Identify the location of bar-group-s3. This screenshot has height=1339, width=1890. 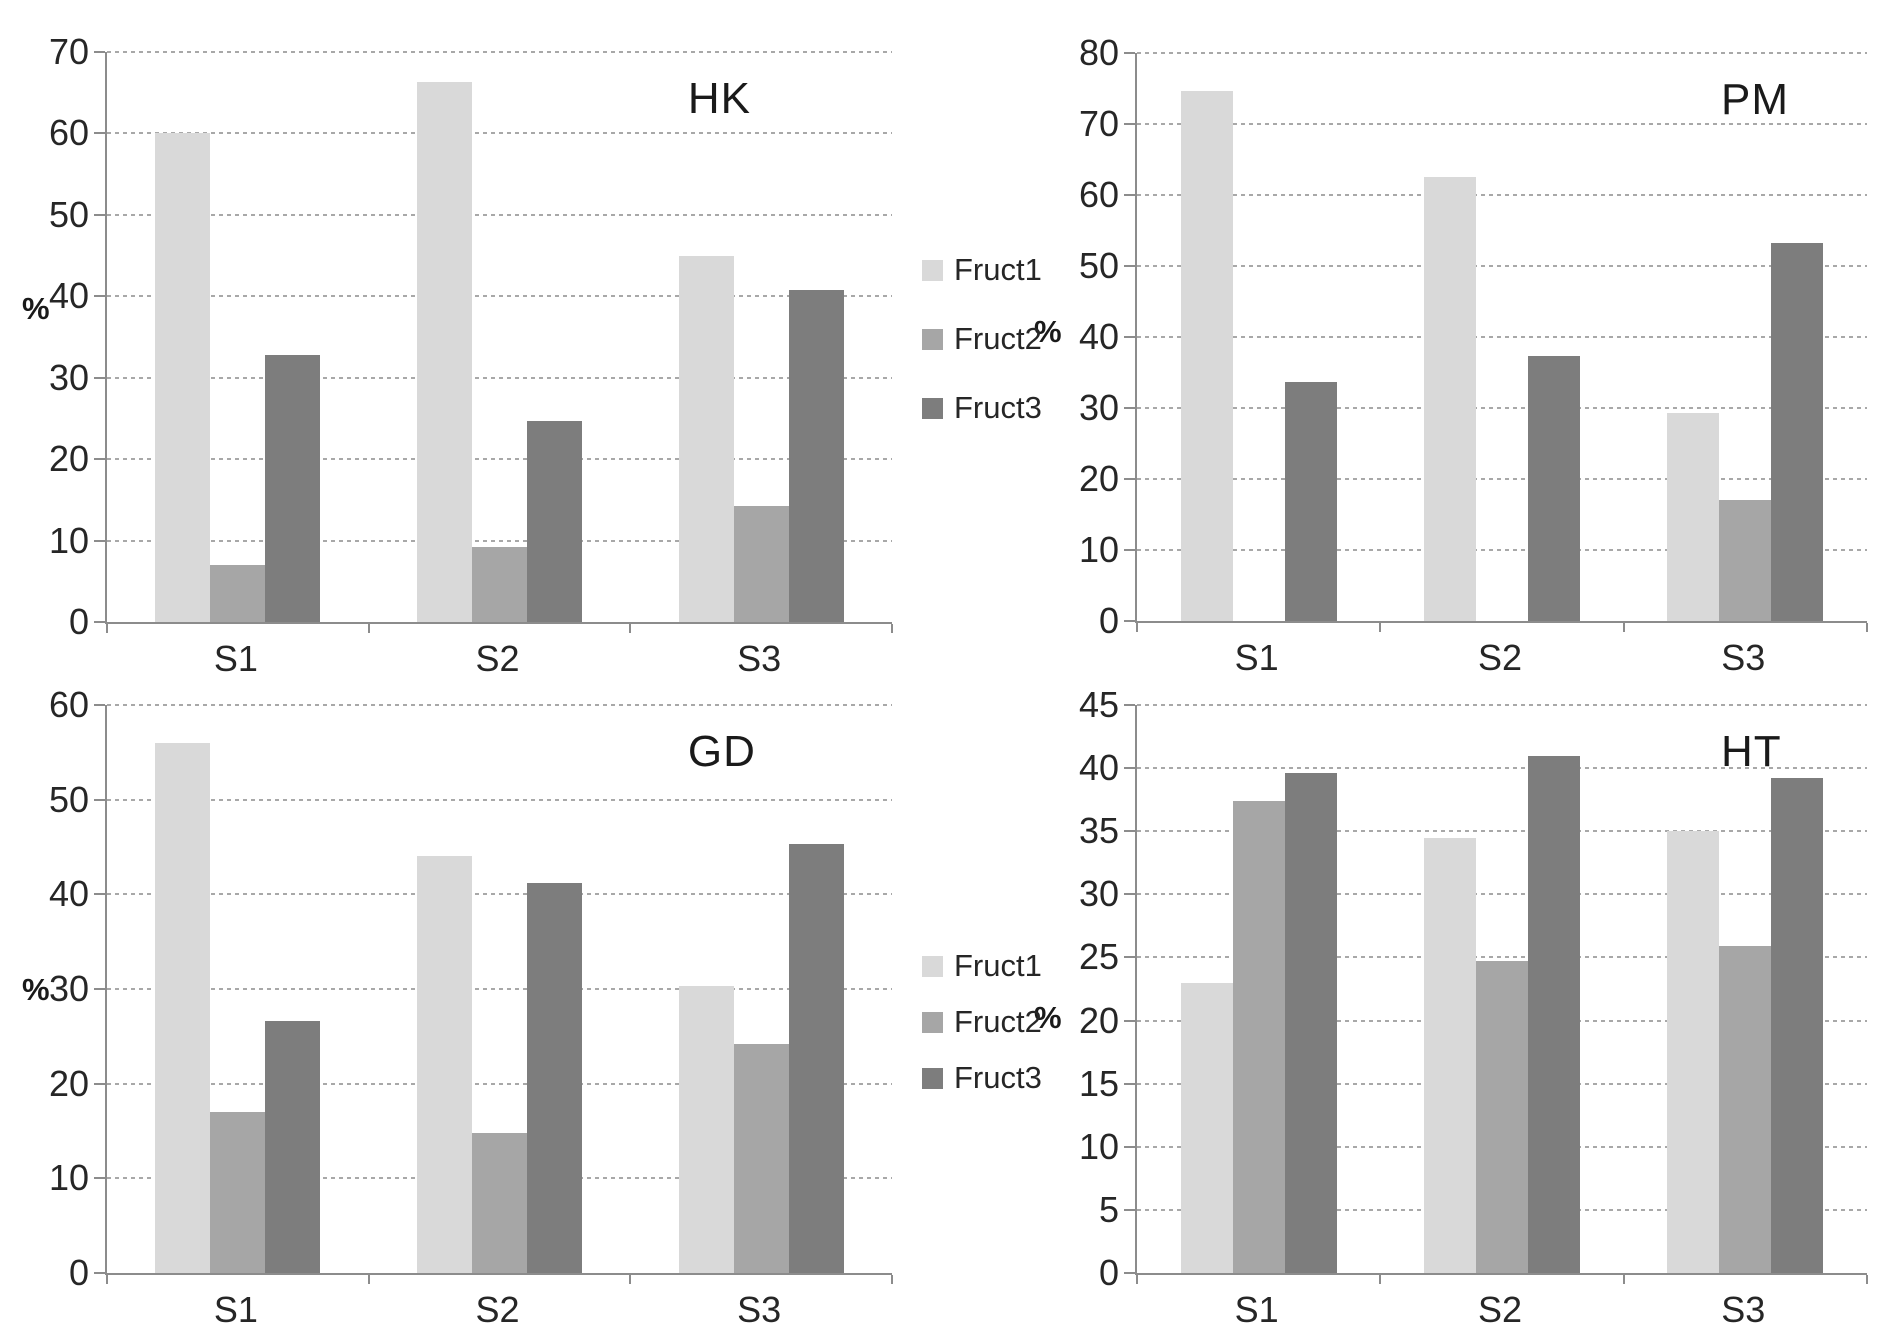
(761, 989).